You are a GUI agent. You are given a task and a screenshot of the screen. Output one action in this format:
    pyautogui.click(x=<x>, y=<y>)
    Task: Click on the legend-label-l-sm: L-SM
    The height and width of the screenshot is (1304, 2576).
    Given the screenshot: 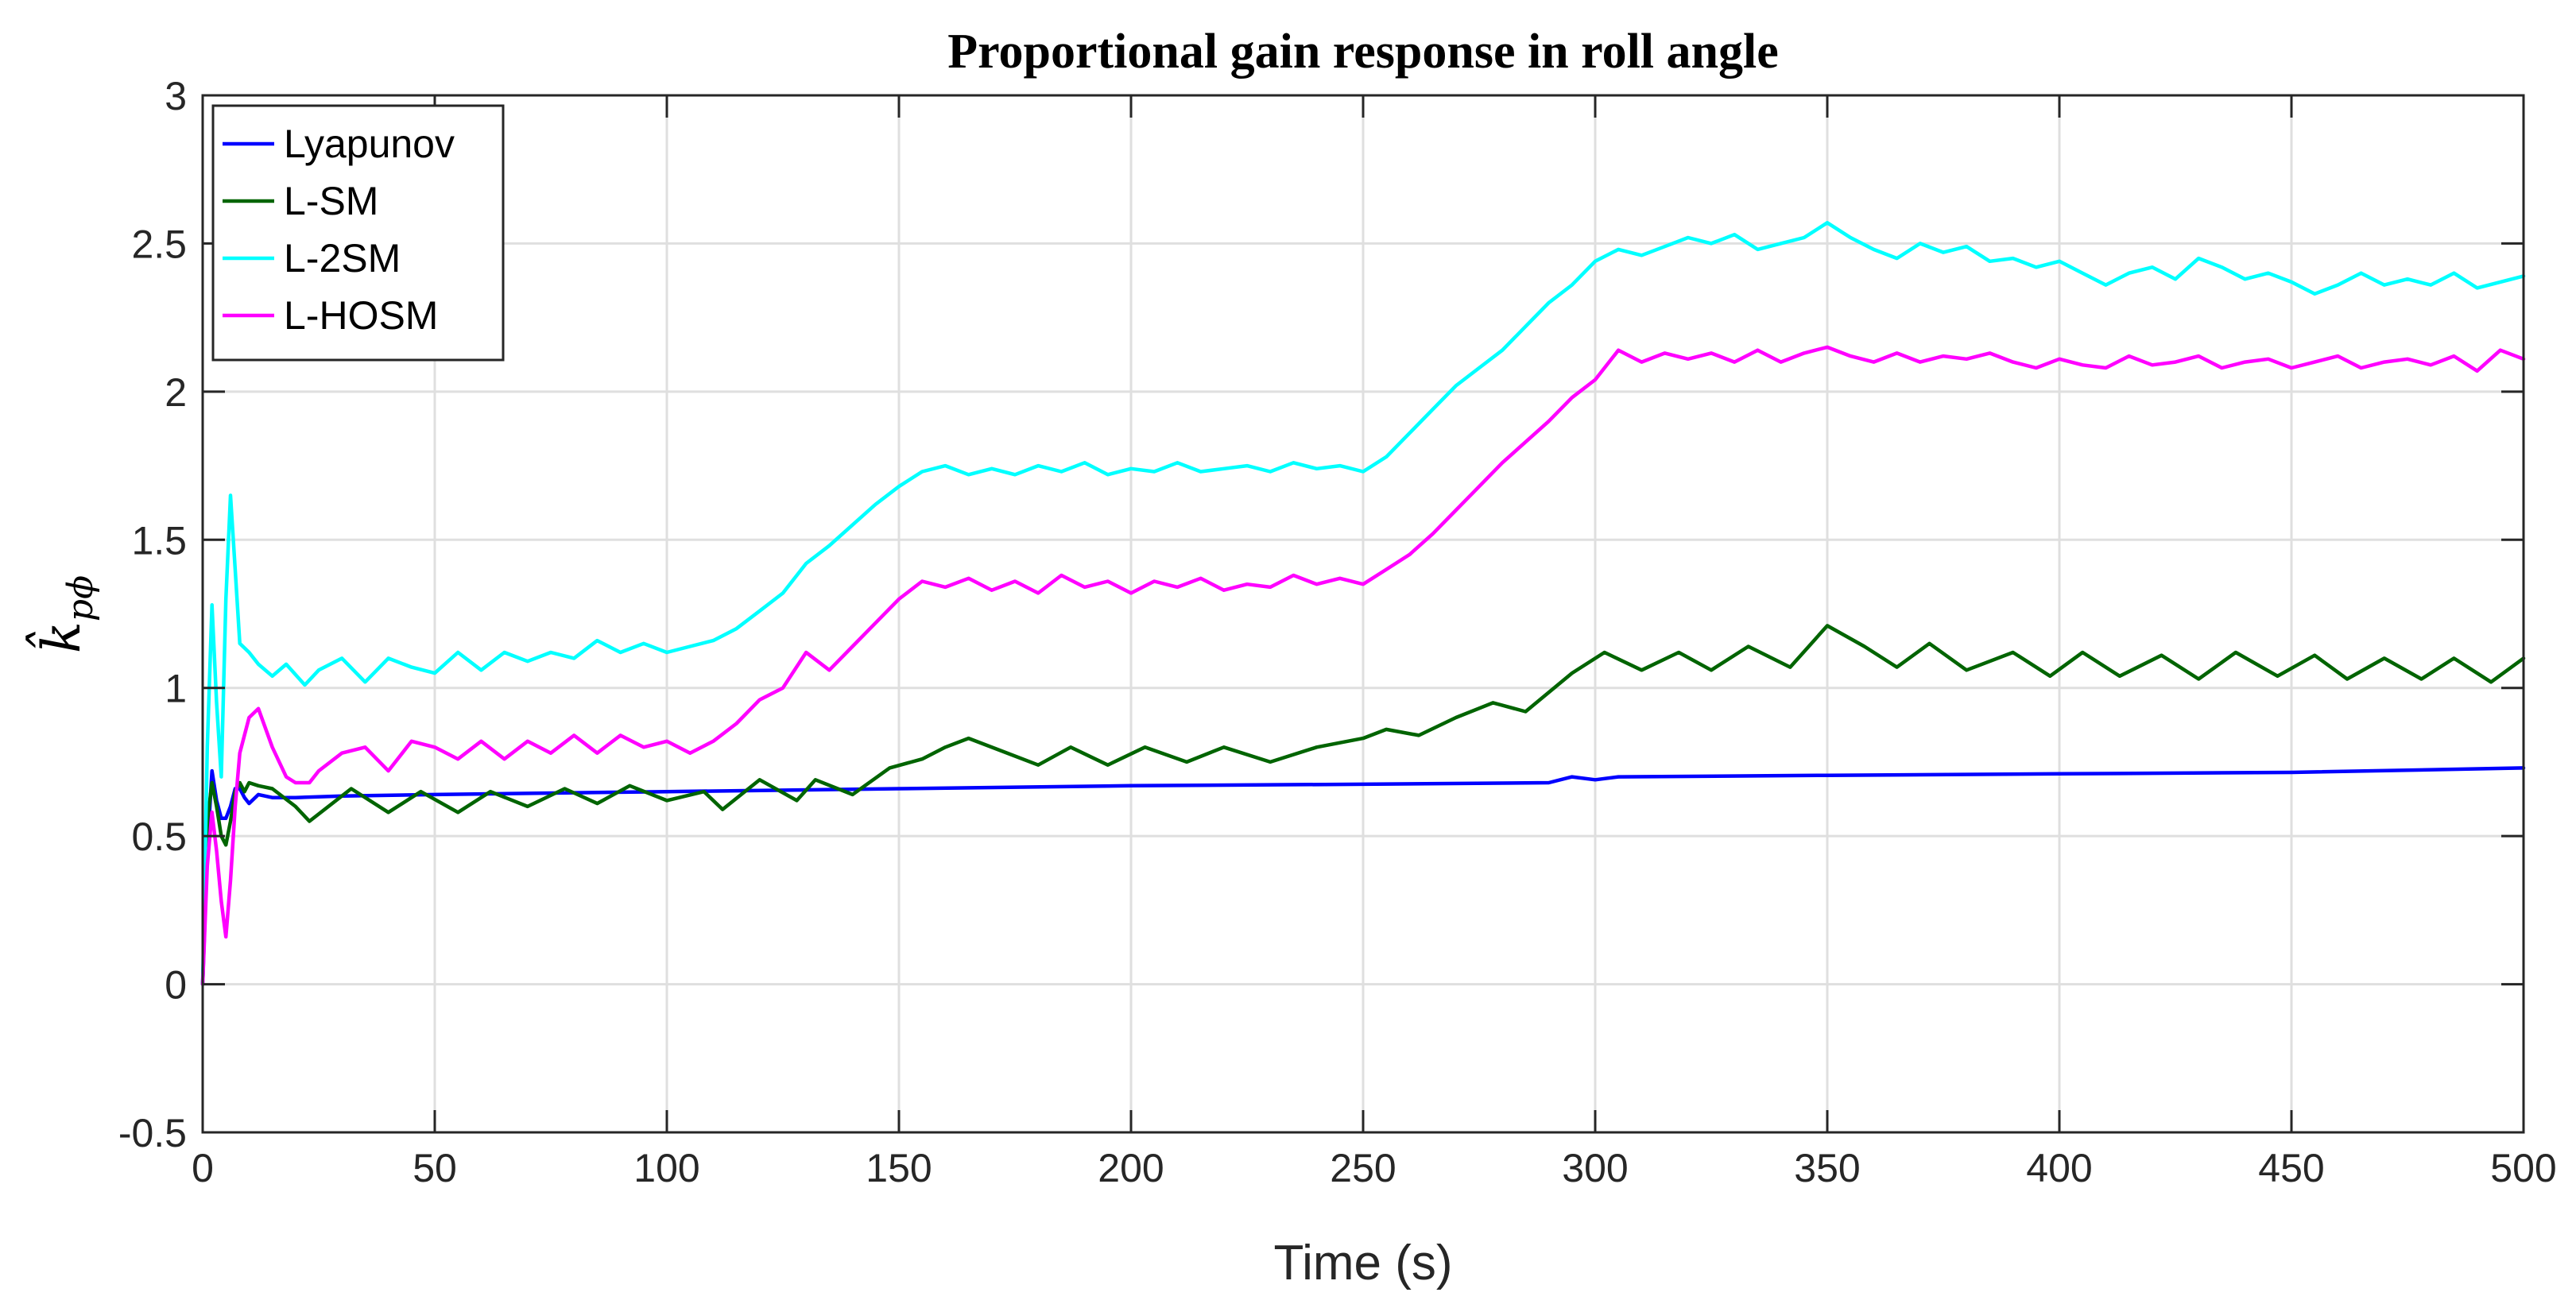 What is the action you would take?
    pyautogui.click(x=331, y=201)
    